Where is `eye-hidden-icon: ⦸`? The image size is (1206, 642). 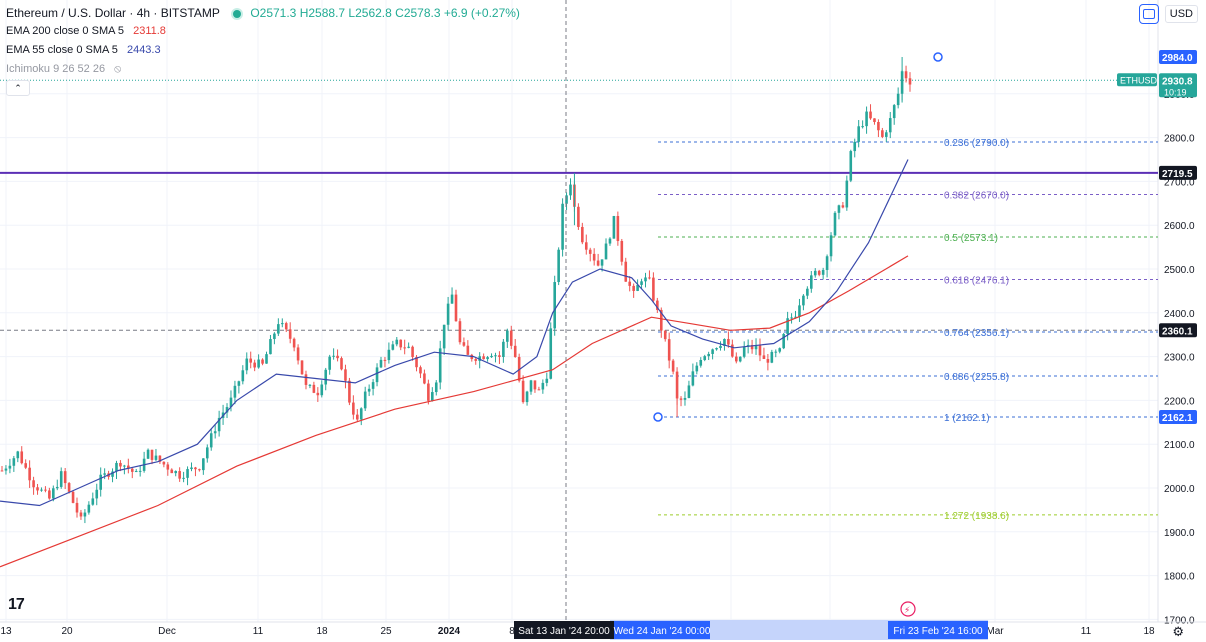 eye-hidden-icon: ⦸ is located at coordinates (118, 69).